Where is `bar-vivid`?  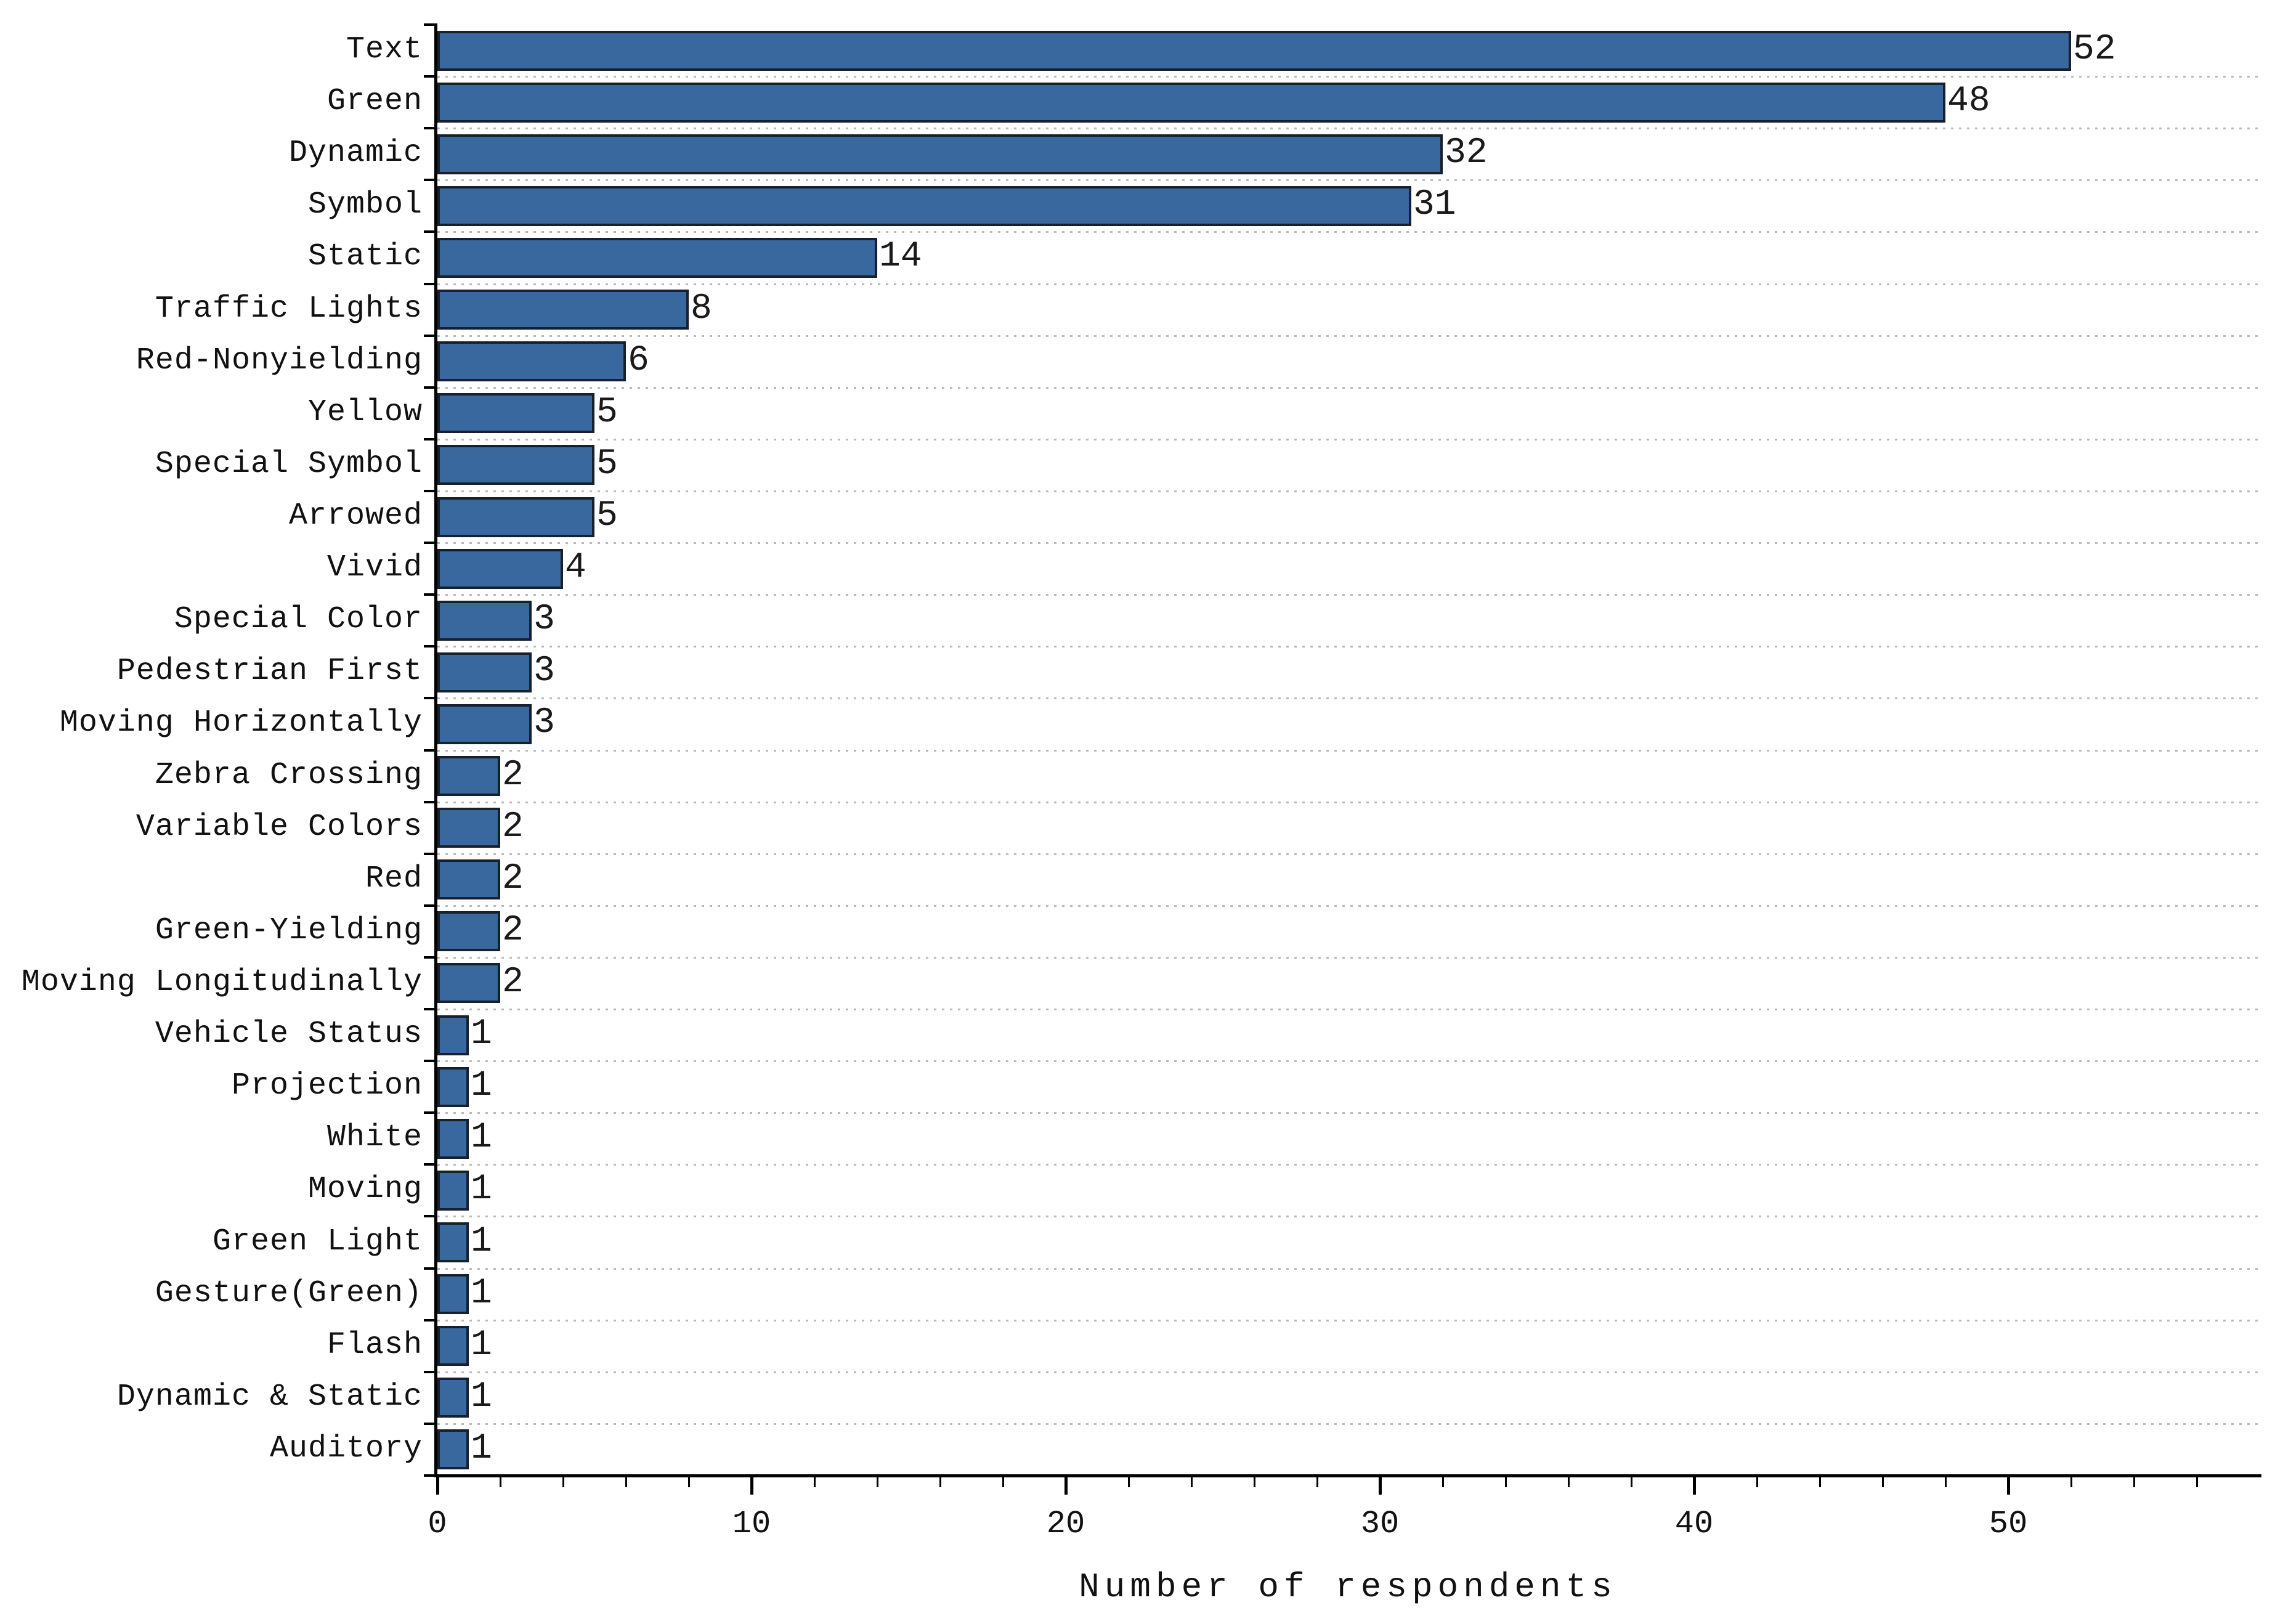
bar-vivid is located at coordinates (500, 569).